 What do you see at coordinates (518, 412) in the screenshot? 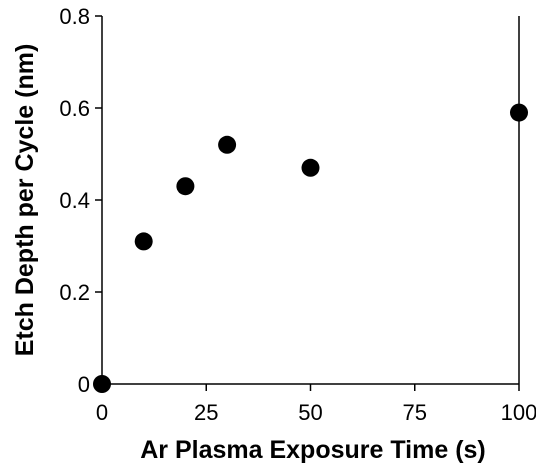
I see `x-tick-label: 100` at bounding box center [518, 412].